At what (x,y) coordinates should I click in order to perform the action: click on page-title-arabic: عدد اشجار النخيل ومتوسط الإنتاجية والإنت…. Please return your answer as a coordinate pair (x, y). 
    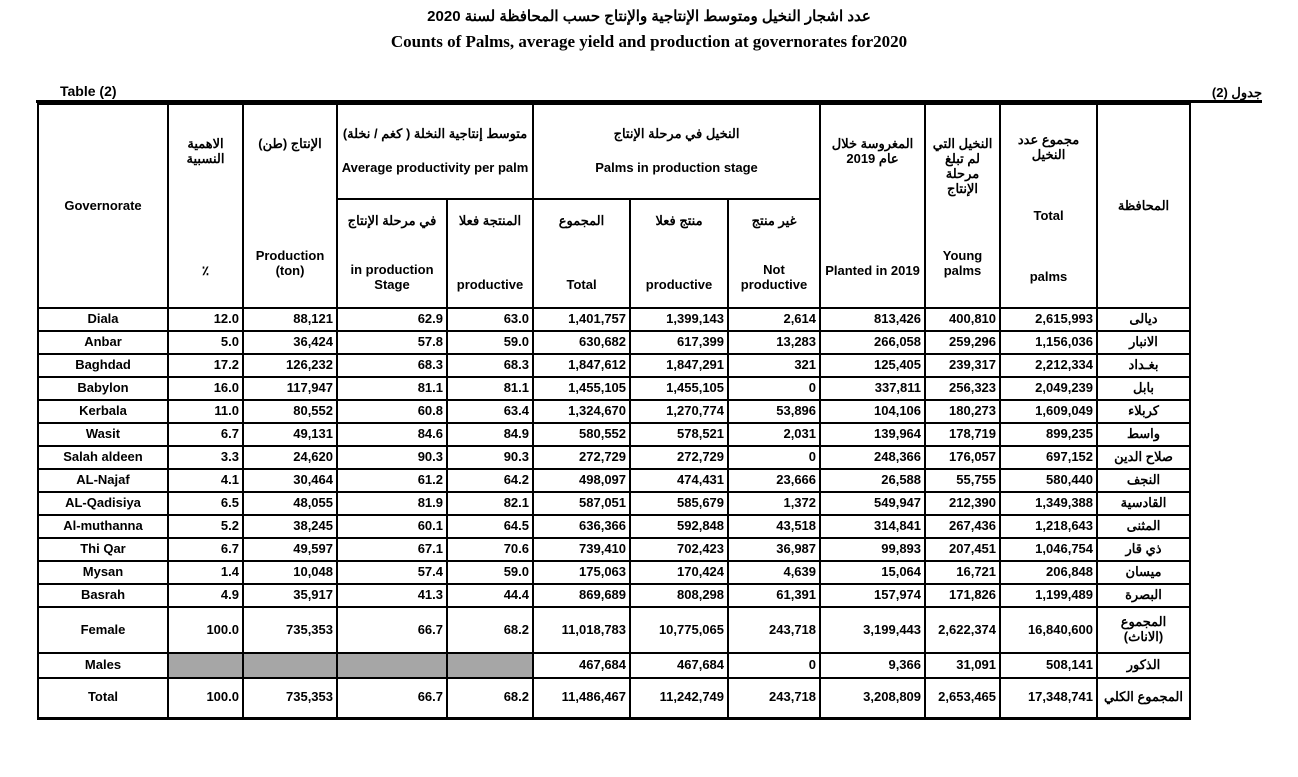
    Looking at the image, I should click on (649, 16).